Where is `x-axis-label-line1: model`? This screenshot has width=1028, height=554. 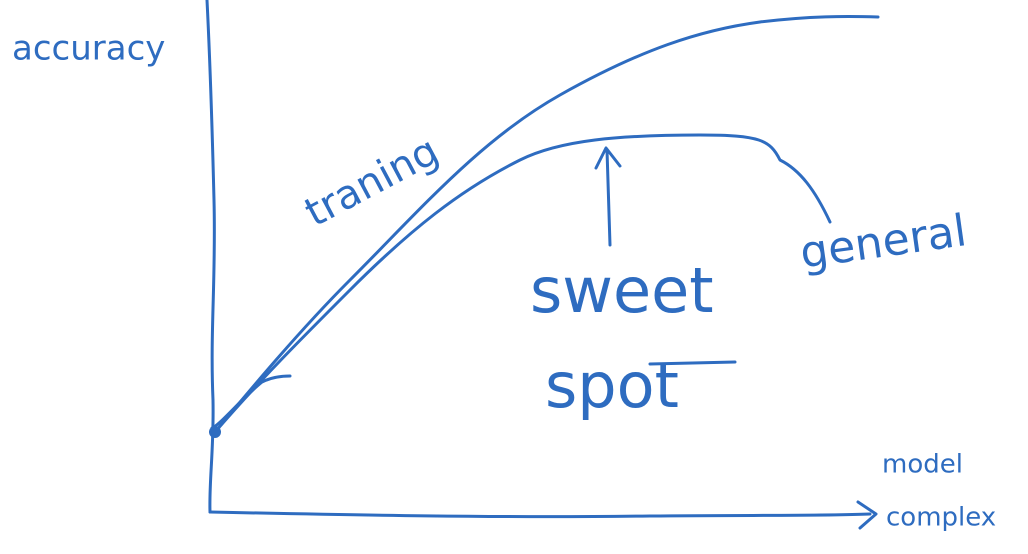 x-axis-label-line1: model is located at coordinates (922, 465).